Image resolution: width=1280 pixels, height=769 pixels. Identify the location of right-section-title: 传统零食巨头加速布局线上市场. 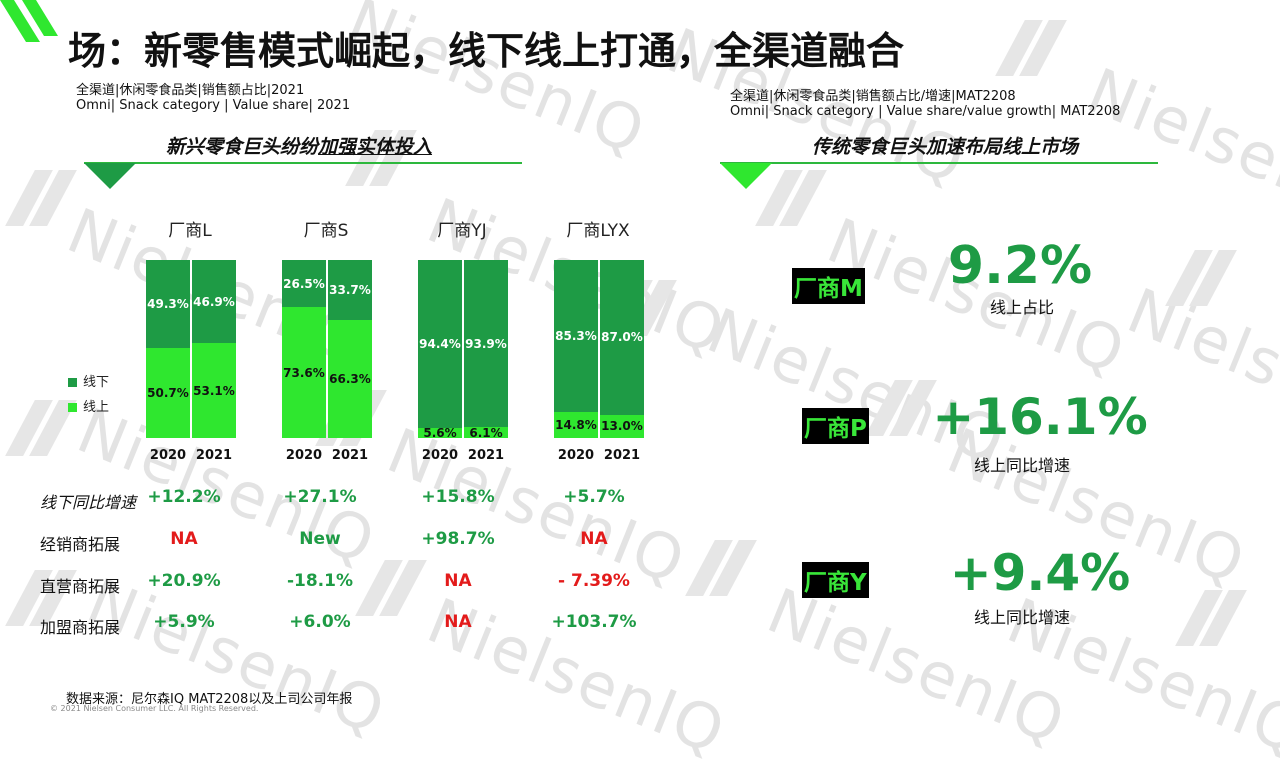
(945, 147).